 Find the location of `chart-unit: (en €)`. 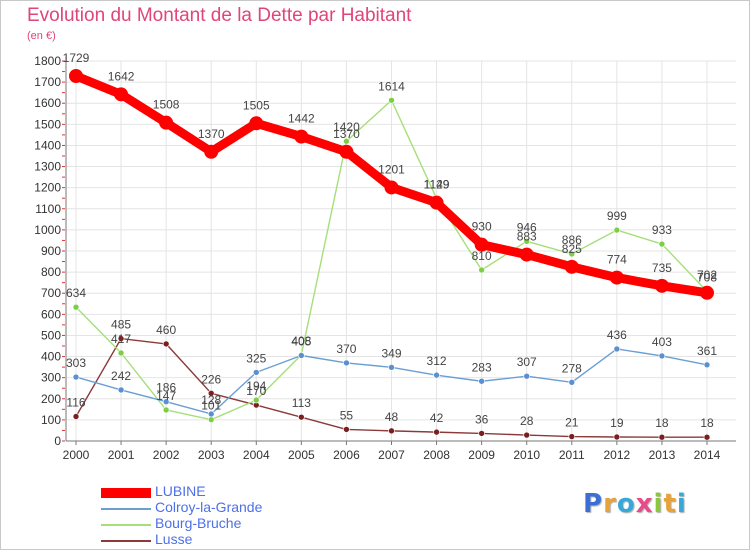

chart-unit: (en €) is located at coordinates (41, 36).